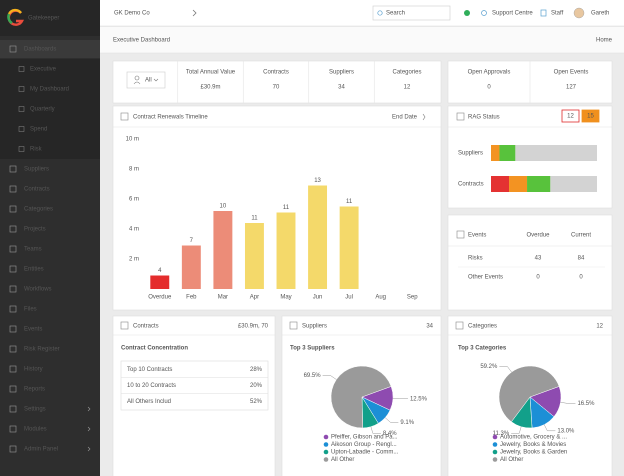 The height and width of the screenshot is (476, 624). I want to click on menu-item: Admin Panel, so click(41, 450).